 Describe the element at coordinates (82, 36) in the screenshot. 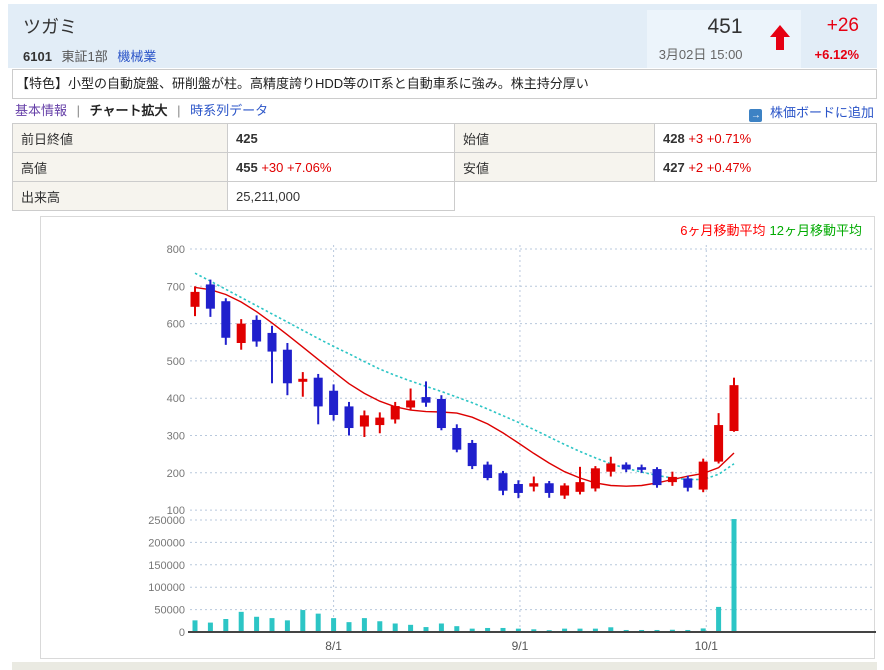

I see `stock-identity: ツガミ 6101 東証1部 機械業` at that location.